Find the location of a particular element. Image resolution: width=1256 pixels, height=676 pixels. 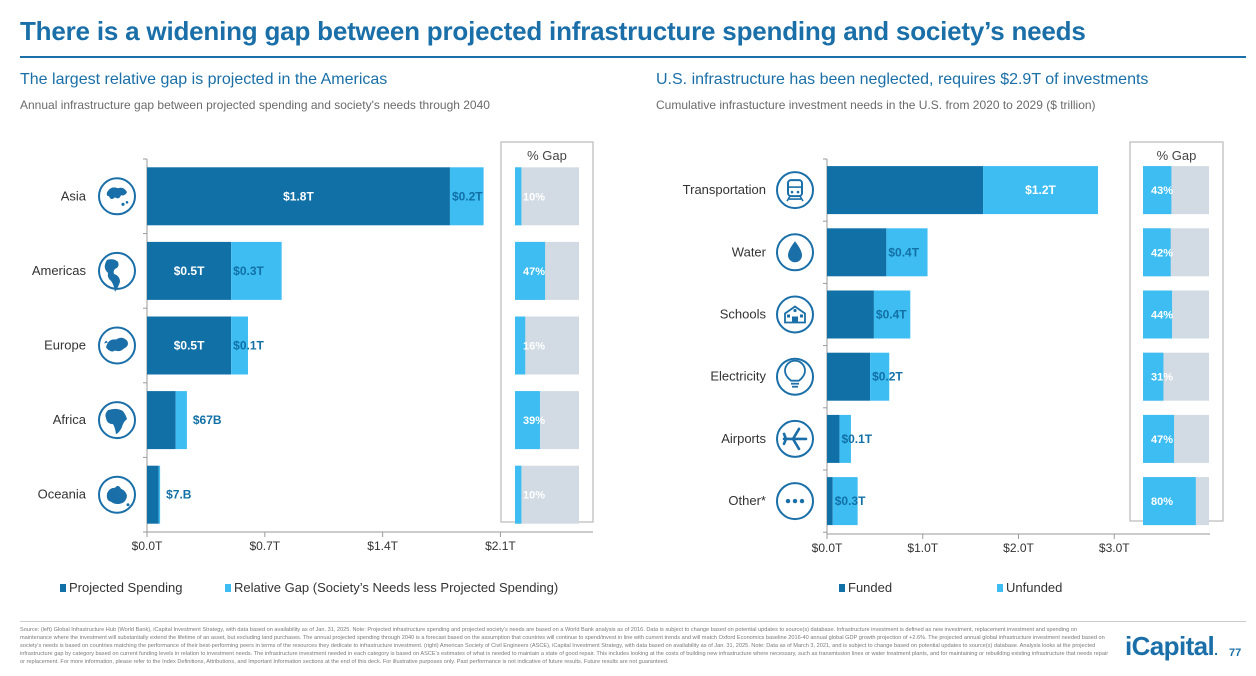

left-category-label: Americas is located at coordinates (59, 270).